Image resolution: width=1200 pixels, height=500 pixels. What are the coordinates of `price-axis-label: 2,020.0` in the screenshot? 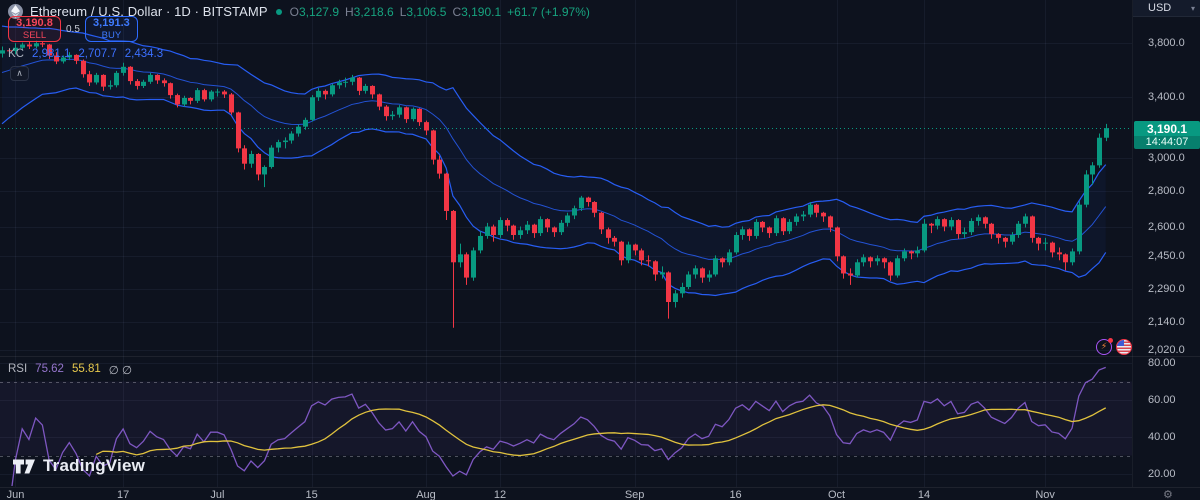 It's located at (1166, 349).